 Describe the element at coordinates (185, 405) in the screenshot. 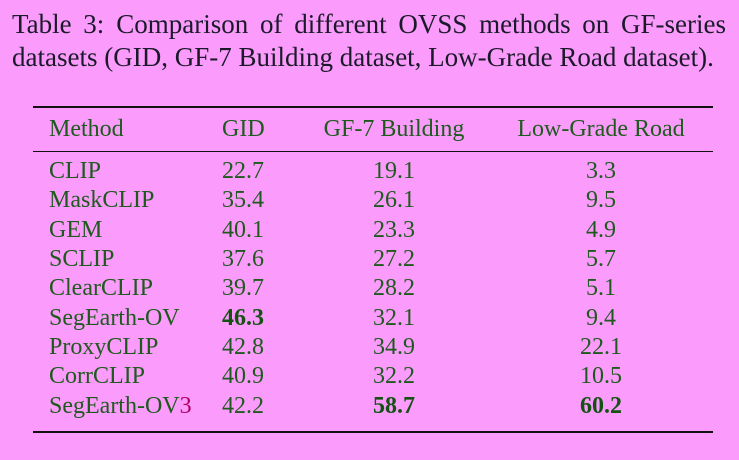

I see `method-suffix: 3` at that location.